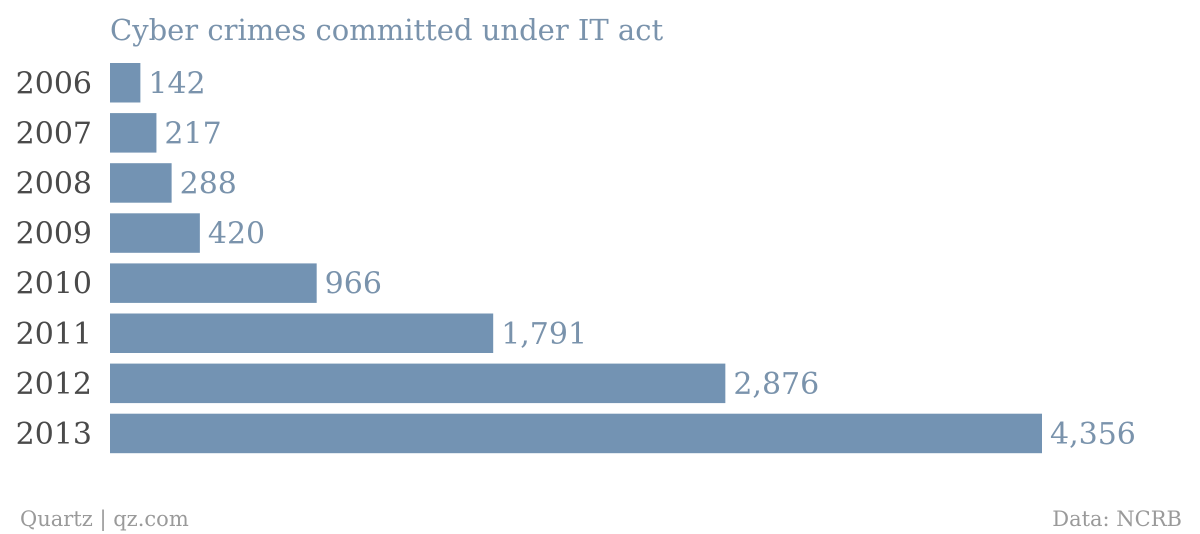 The width and height of the screenshot is (1200, 534). I want to click on y-tick-label-2013: 2013, so click(54, 434).